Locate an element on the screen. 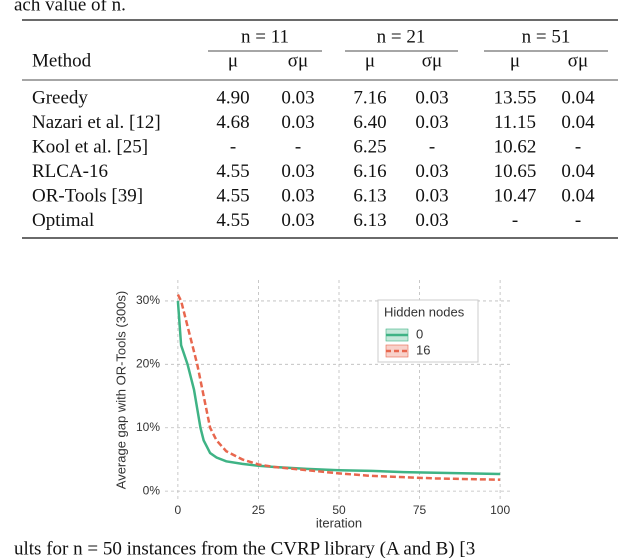  table-cell: 4.90 is located at coordinates (232, 97).